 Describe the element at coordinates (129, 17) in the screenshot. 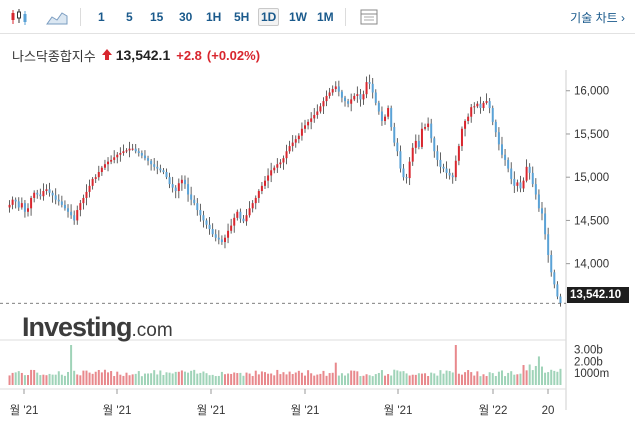

I see `interval-5: 5` at that location.